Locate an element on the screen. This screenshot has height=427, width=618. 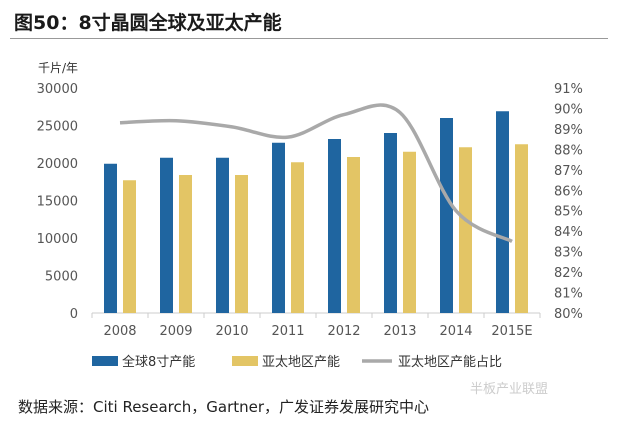
x-tick-label: 2015E is located at coordinates (511, 331).